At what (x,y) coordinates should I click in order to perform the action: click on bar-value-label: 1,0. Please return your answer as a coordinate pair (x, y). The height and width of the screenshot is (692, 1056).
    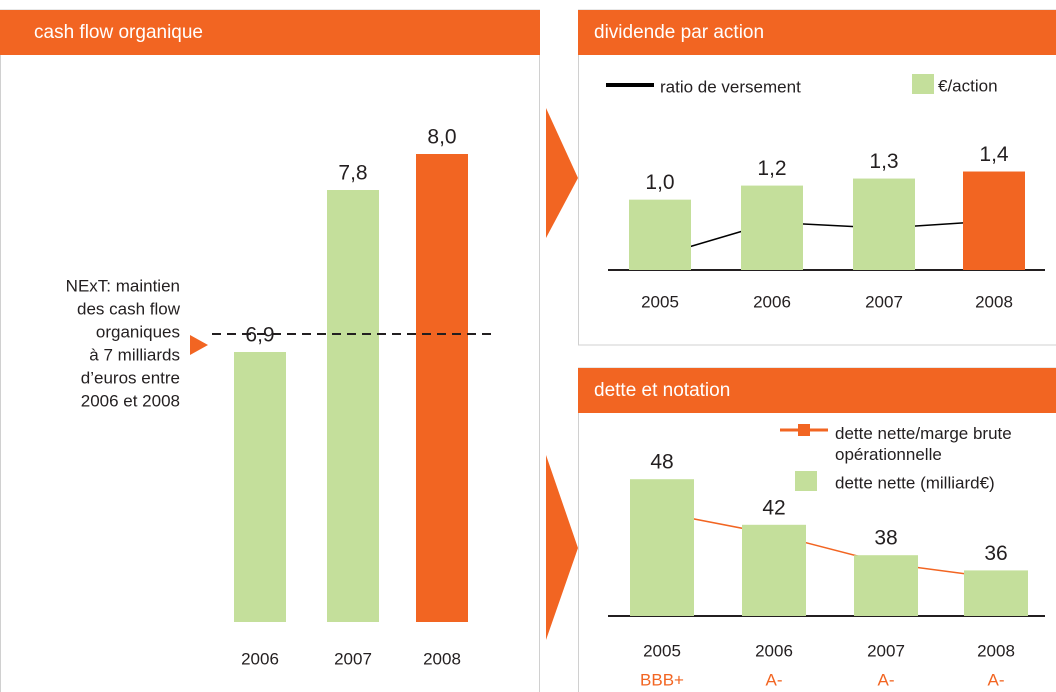
    Looking at the image, I should click on (659, 182).